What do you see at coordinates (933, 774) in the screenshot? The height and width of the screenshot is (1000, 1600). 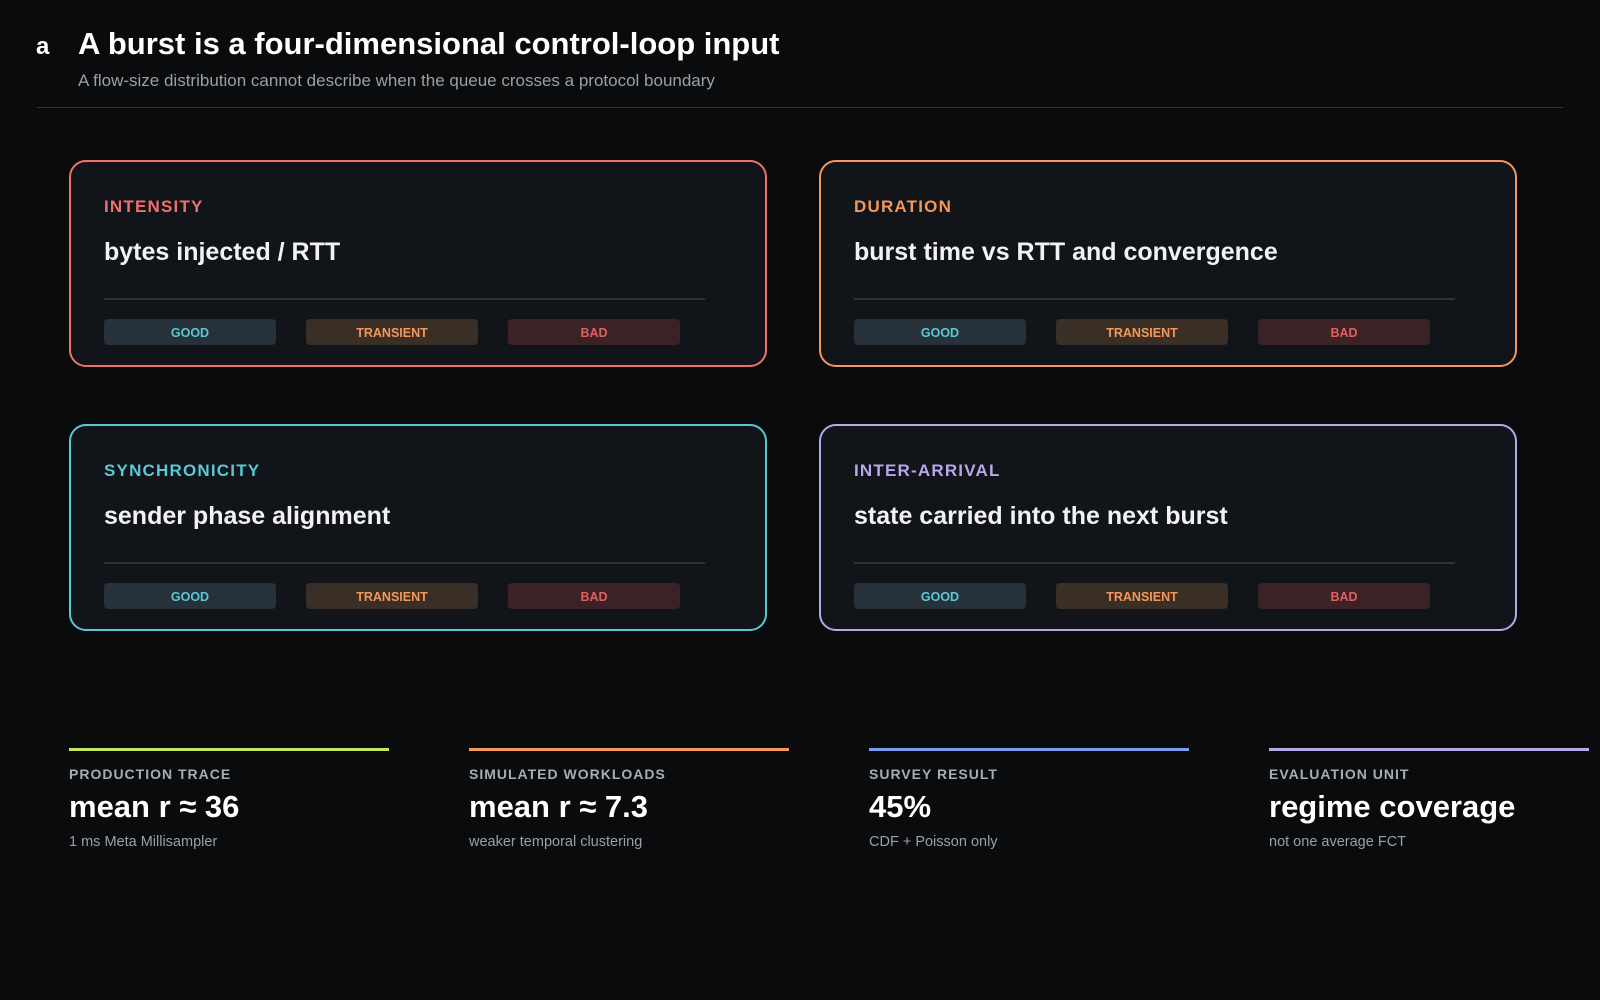 I see `stat-label: SURVEY RESULT` at bounding box center [933, 774].